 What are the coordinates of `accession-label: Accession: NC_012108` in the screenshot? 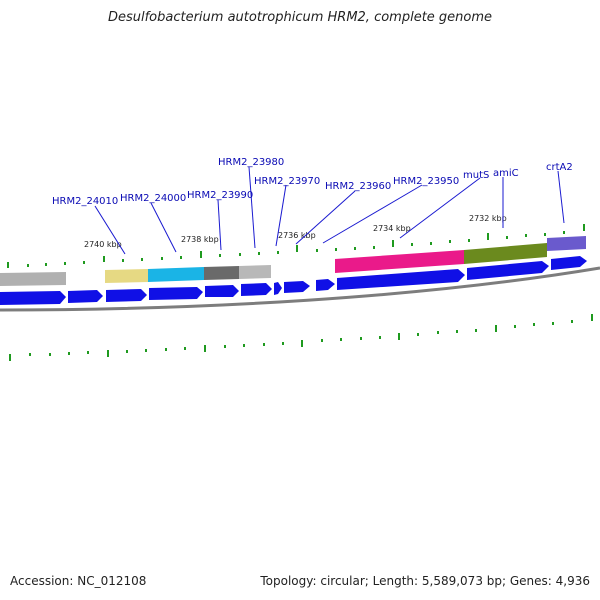 It's located at (78, 581).